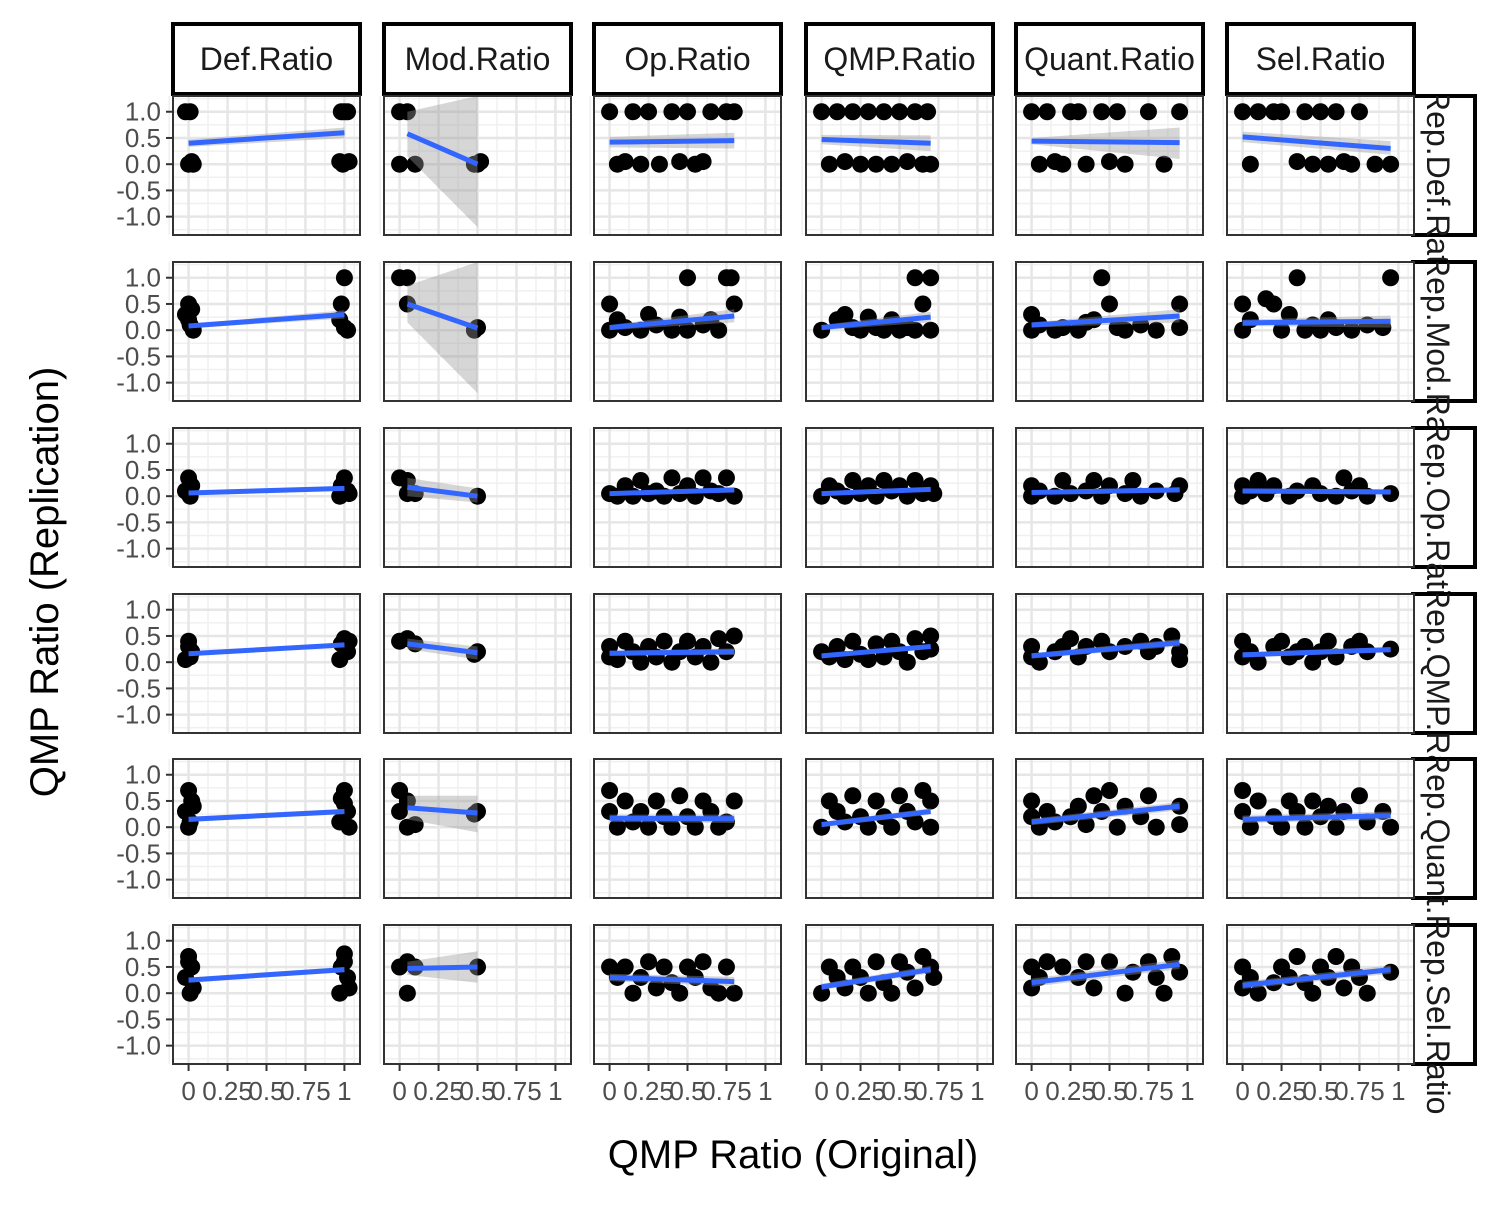 This screenshot has height=1205, width=1500. I want to click on facet-strip-clip-group: Rep.Def.Ratio, so click(1438, 192).